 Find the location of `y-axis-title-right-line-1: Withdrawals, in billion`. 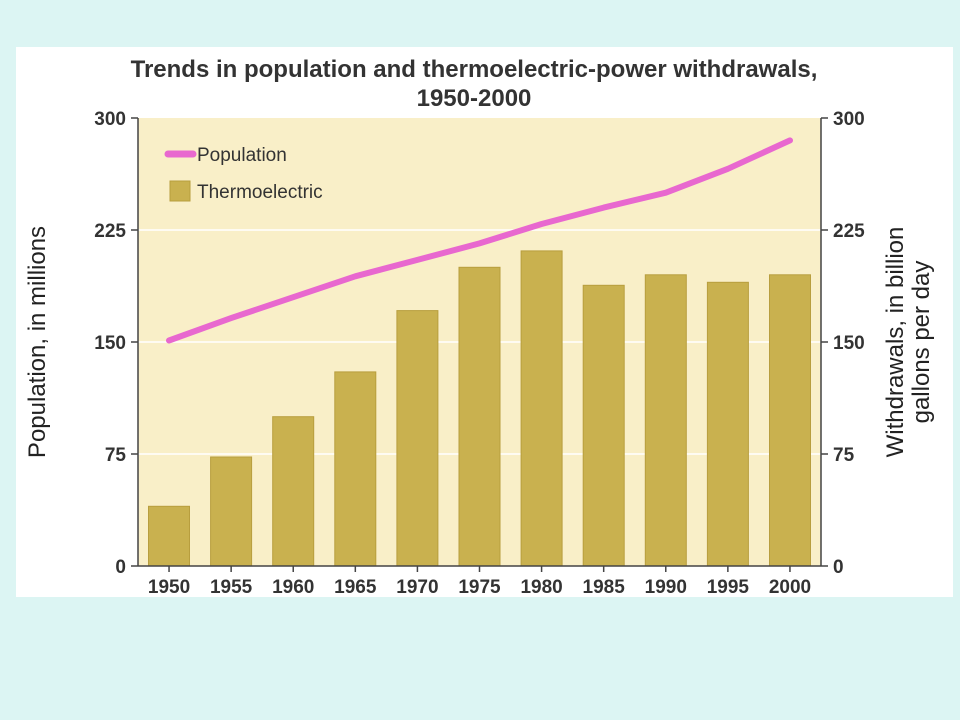

y-axis-title-right-line-1: Withdrawals, in billion is located at coordinates (895, 342).